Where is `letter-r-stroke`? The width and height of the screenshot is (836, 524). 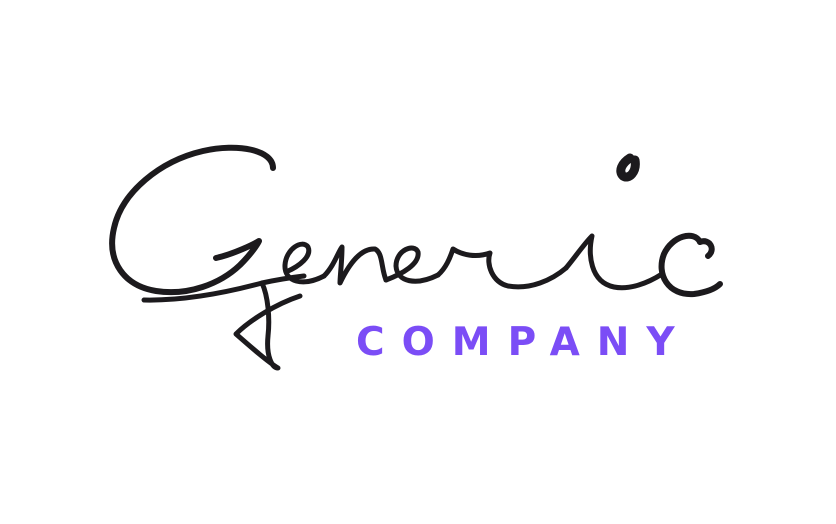 letter-r-stroke is located at coordinates (502, 268).